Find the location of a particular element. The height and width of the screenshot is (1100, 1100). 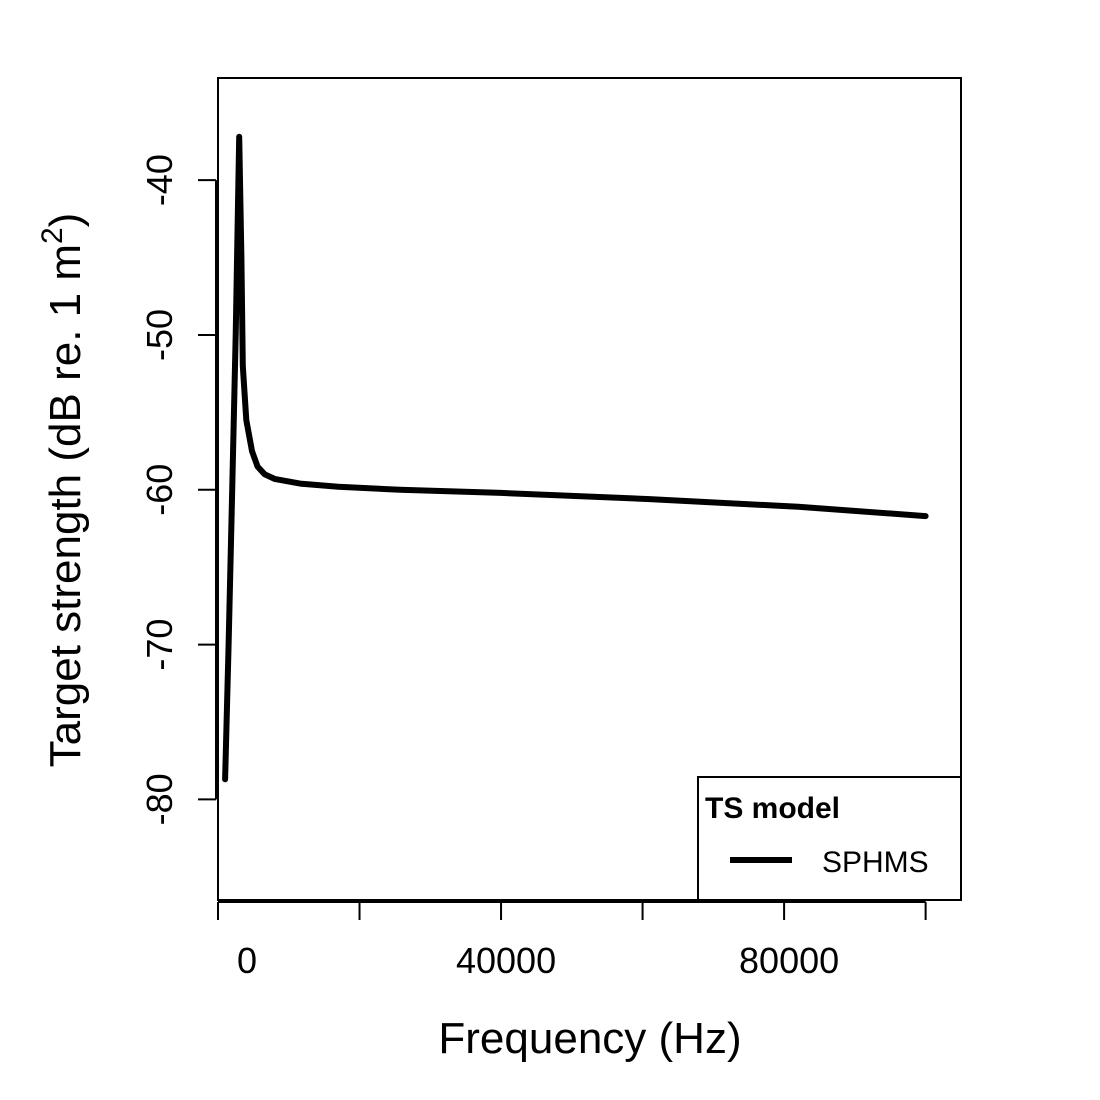

legend-title: TS model is located at coordinates (772, 808).